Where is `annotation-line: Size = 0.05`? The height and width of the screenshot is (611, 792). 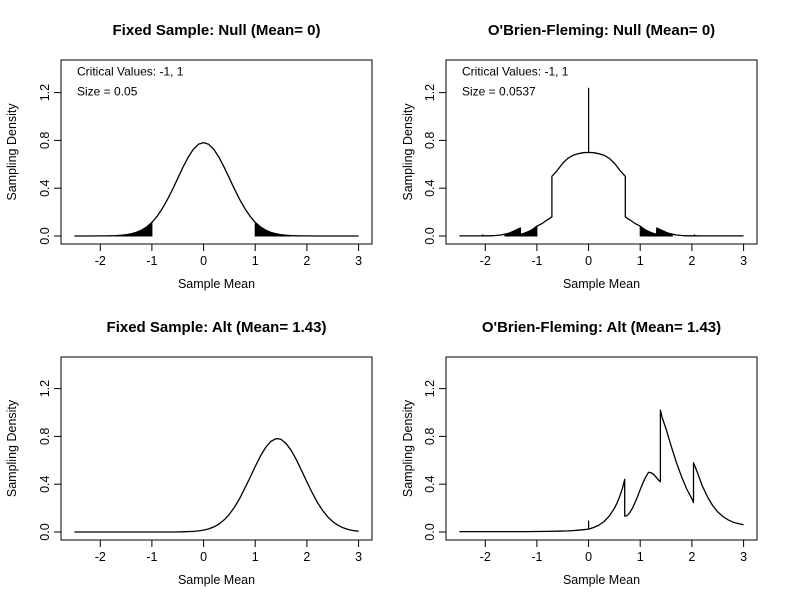
annotation-line: Size = 0.05 is located at coordinates (107, 92).